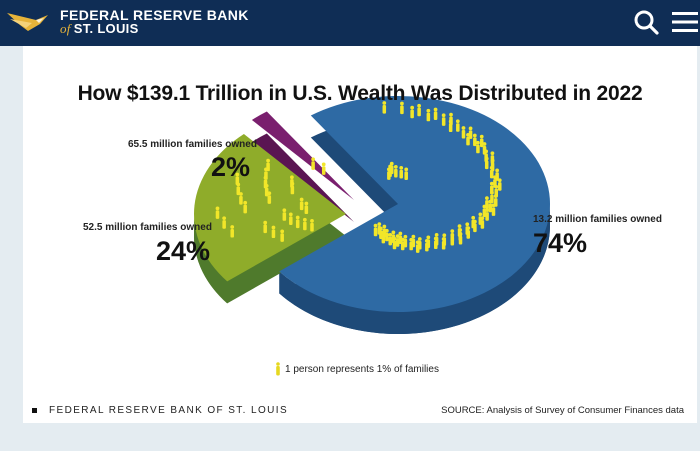 This screenshot has height=451, width=700. I want to click on pie-slice-top-bottom, so click(302, 177).